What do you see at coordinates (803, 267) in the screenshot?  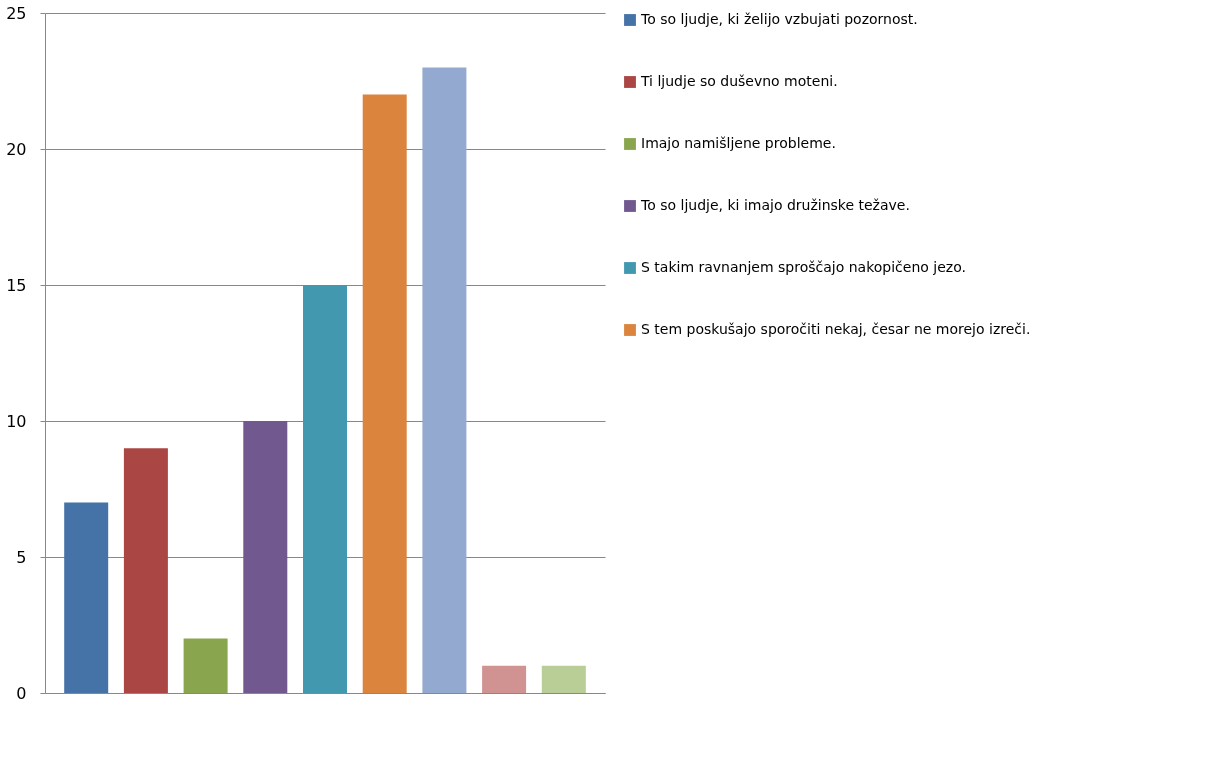 I see `legend-label: S takim ravnanjem sproščajo nakopičeno jezo.` at bounding box center [803, 267].